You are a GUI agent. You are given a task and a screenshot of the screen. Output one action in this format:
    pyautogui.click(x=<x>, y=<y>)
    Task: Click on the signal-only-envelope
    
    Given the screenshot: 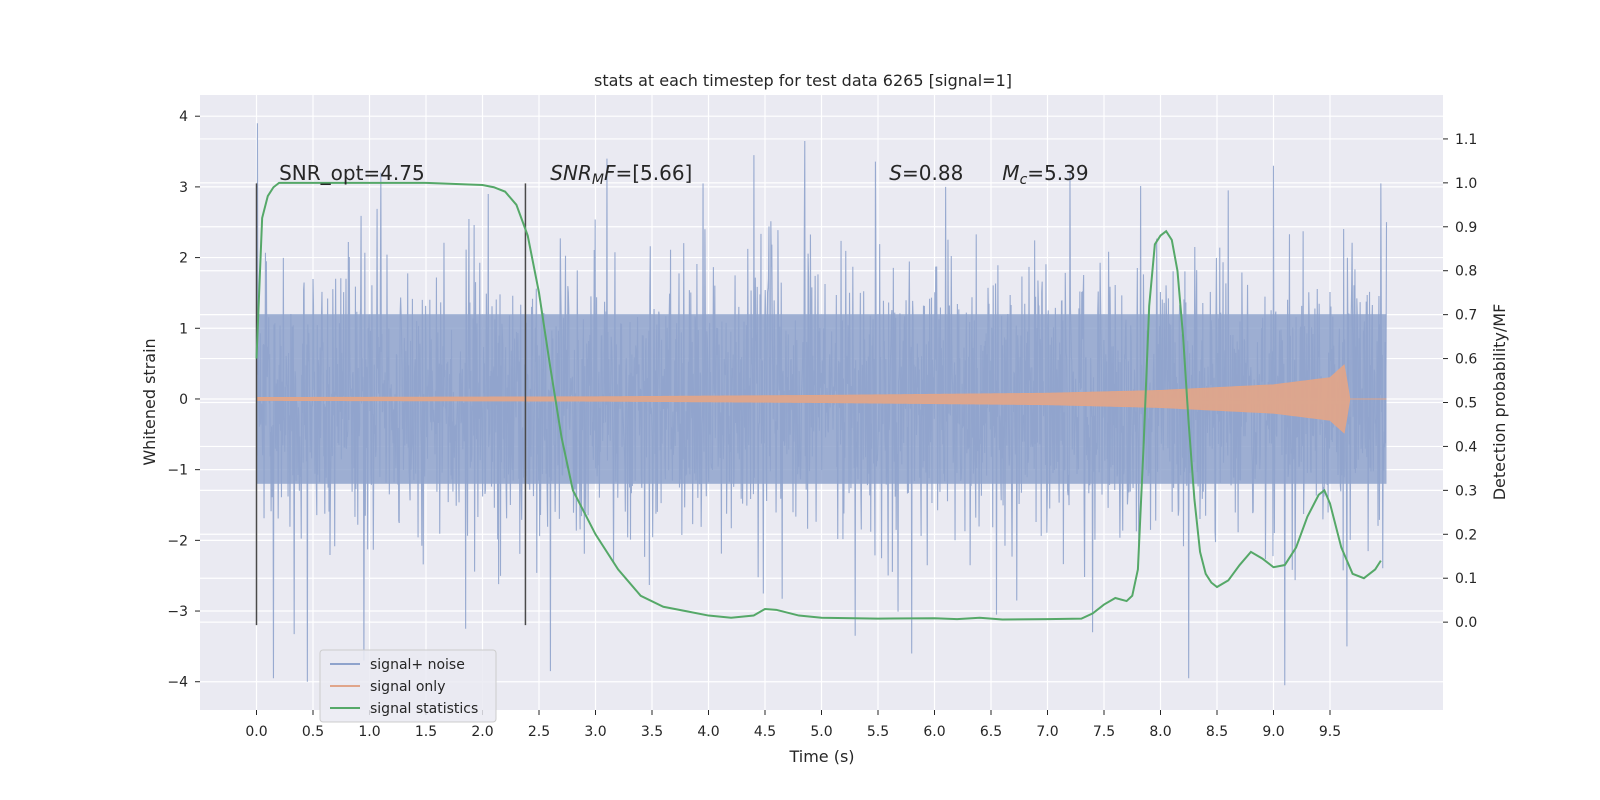 What is the action you would take?
    pyautogui.click(x=821, y=399)
    